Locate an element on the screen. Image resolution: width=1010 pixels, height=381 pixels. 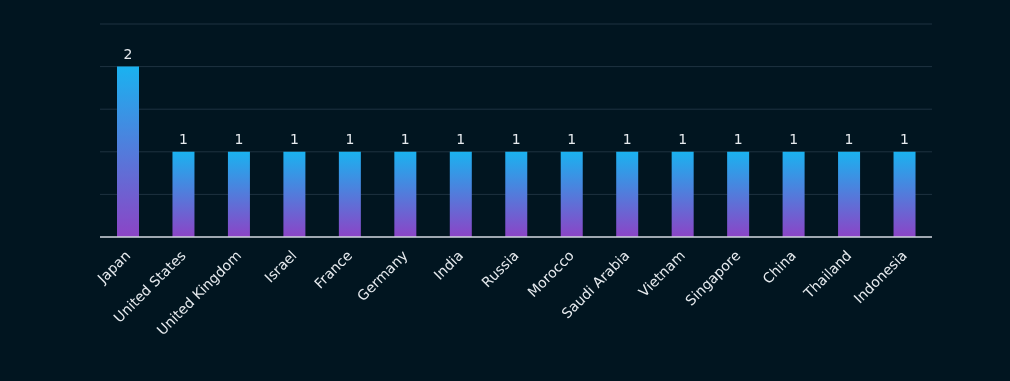
data-label: 2 is located at coordinates (128, 53).